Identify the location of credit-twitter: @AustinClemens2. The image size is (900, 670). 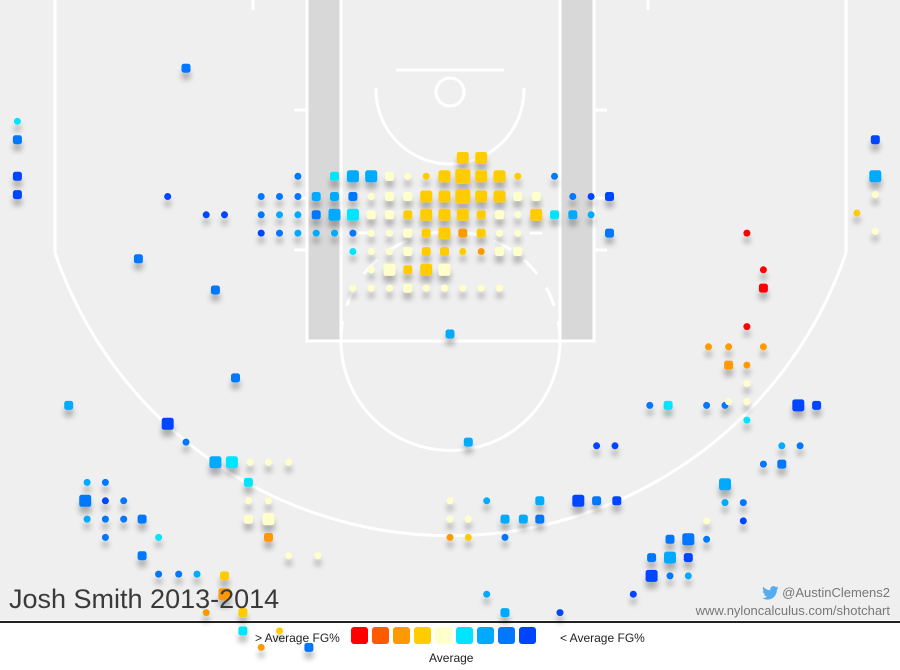
(826, 592).